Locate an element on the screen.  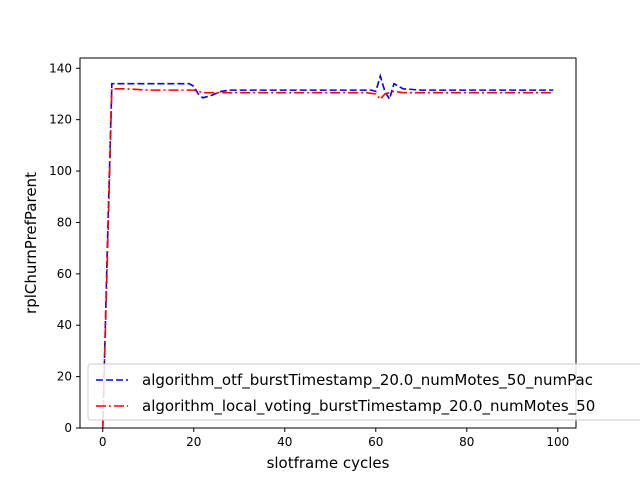
x-tick-label: 40 is located at coordinates (284, 442).